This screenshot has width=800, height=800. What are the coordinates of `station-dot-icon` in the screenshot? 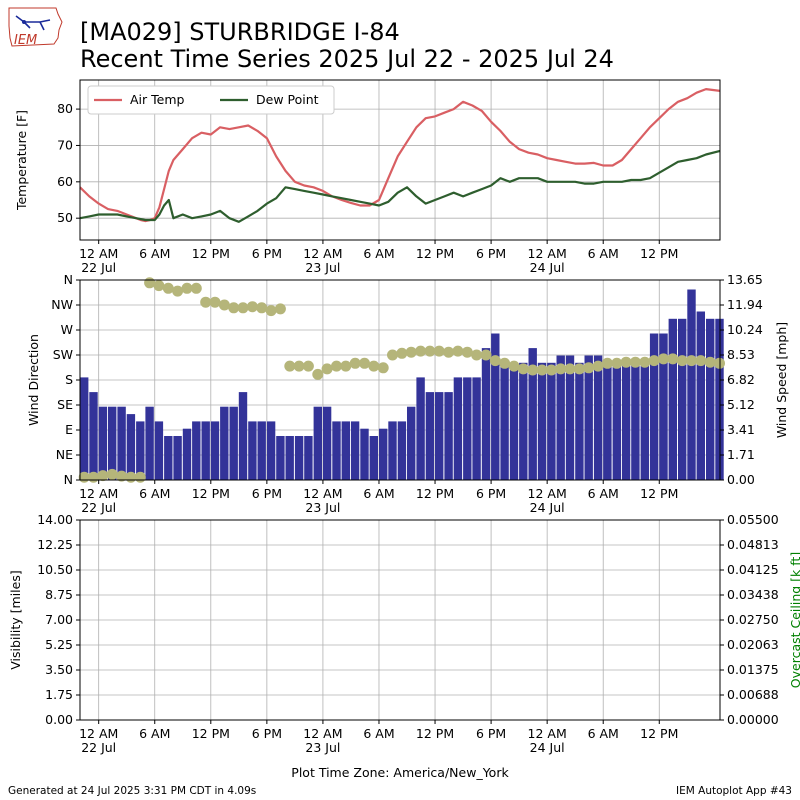 It's located at (24, 22).